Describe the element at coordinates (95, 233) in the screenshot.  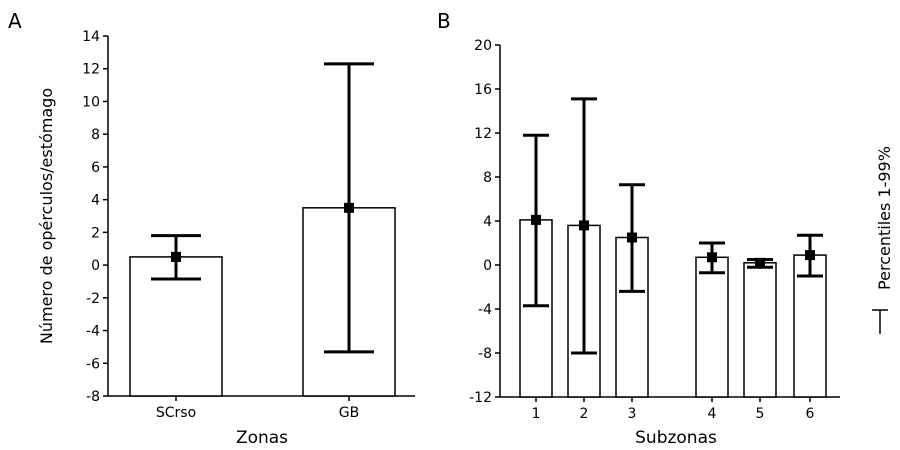
I see `y-tick-label: 2` at that location.